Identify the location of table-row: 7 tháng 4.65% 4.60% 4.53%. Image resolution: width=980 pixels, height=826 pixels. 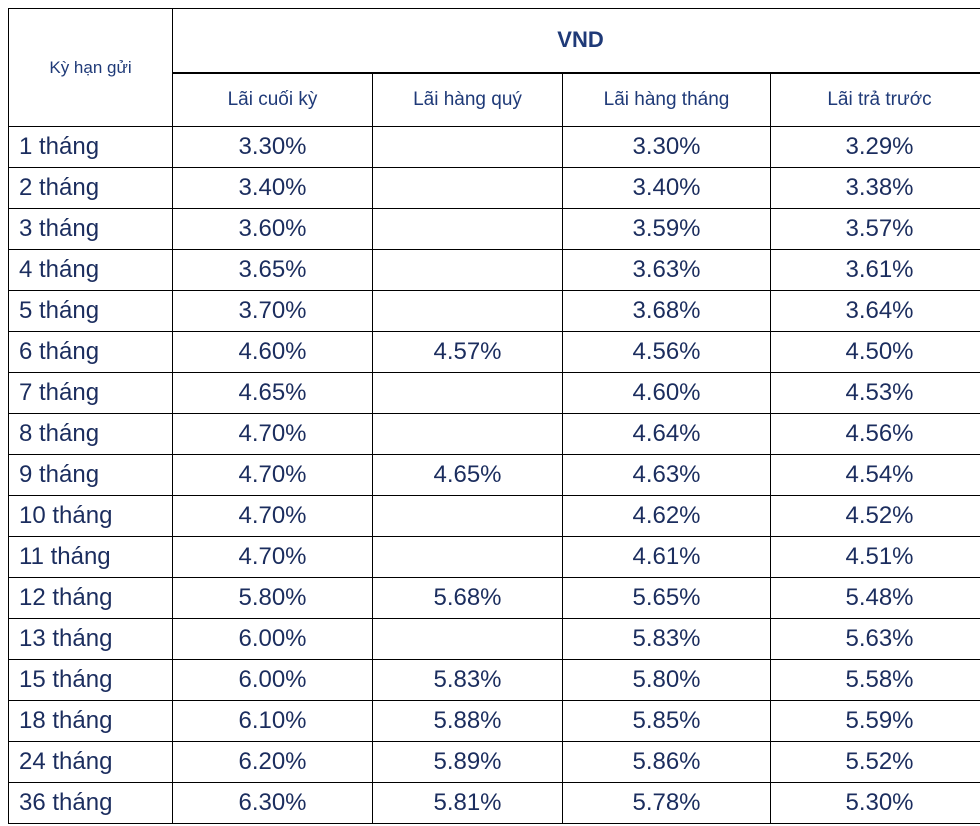
(494, 393).